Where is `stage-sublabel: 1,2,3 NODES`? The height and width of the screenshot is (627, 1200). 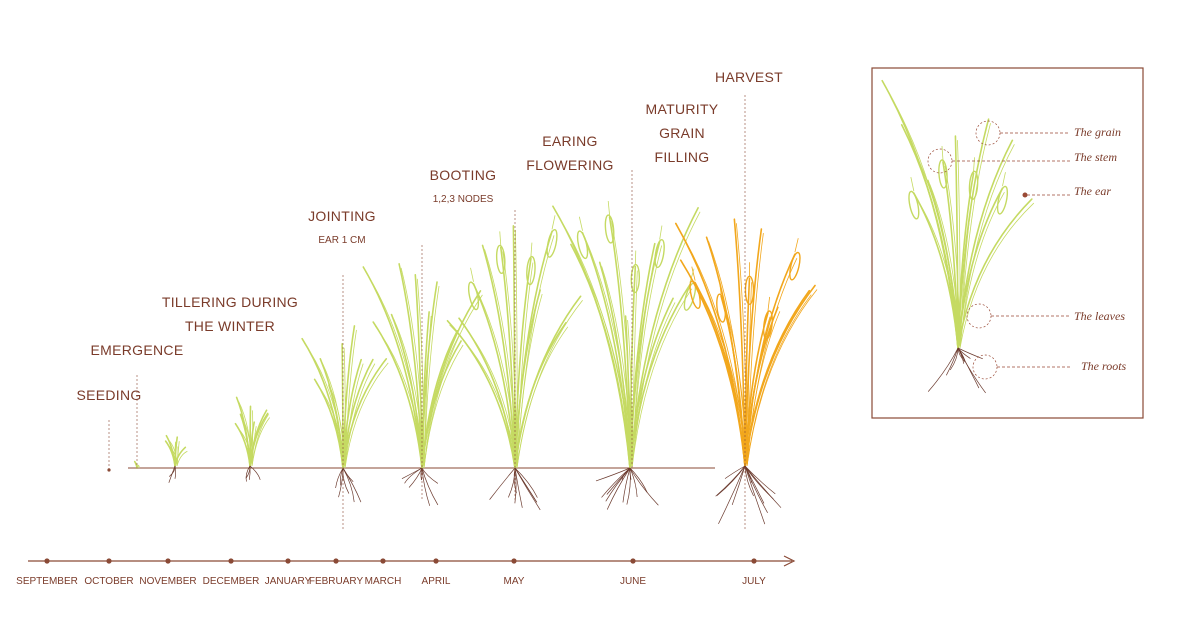 stage-sublabel: 1,2,3 NODES is located at coordinates (463, 199).